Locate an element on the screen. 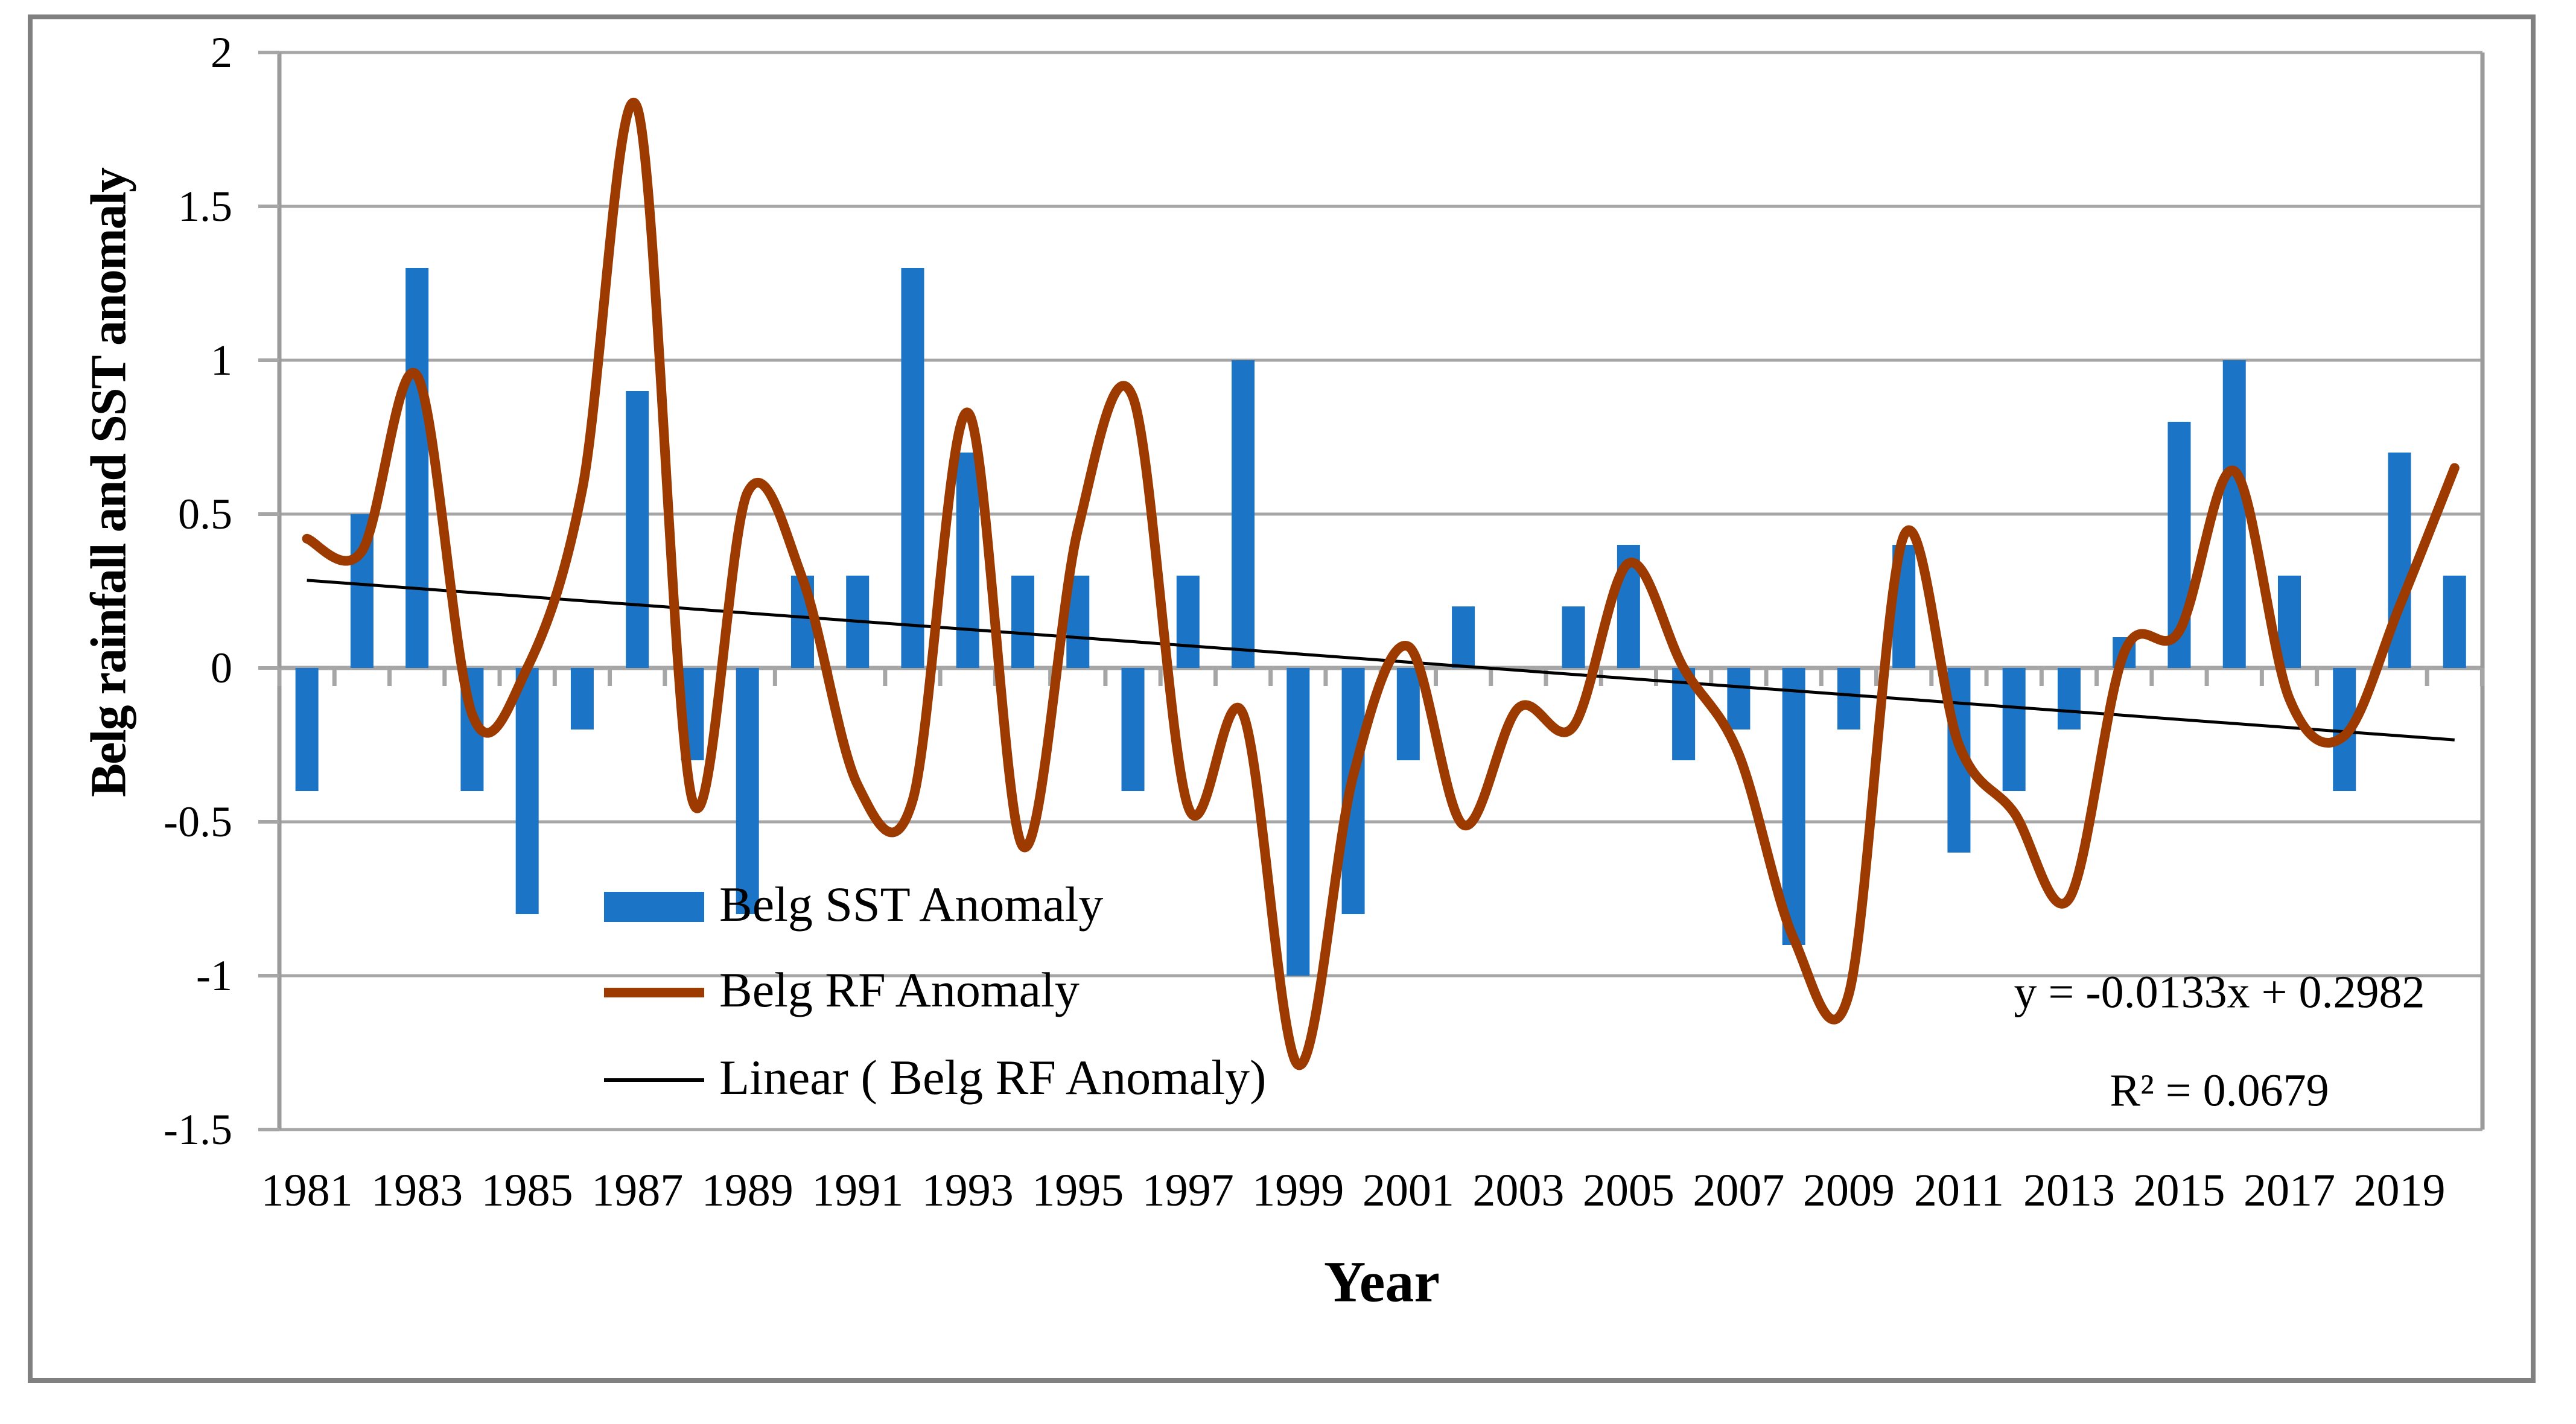 Image resolution: width=2576 pixels, height=1424 pixels. legend-label-sst: Belg SST Anomaly is located at coordinates (911, 905).